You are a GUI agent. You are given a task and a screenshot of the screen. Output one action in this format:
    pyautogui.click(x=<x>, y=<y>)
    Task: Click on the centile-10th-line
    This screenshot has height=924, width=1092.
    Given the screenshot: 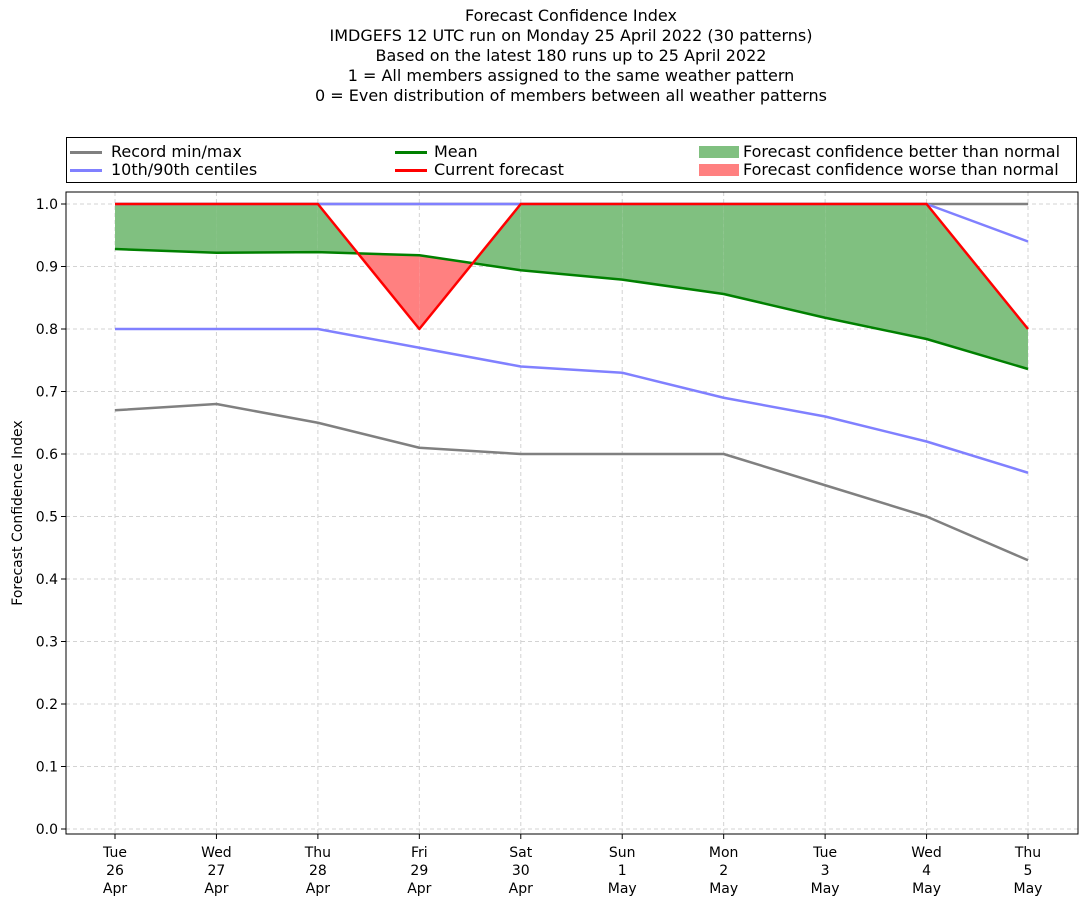 What is the action you would take?
    pyautogui.click(x=572, y=400)
    